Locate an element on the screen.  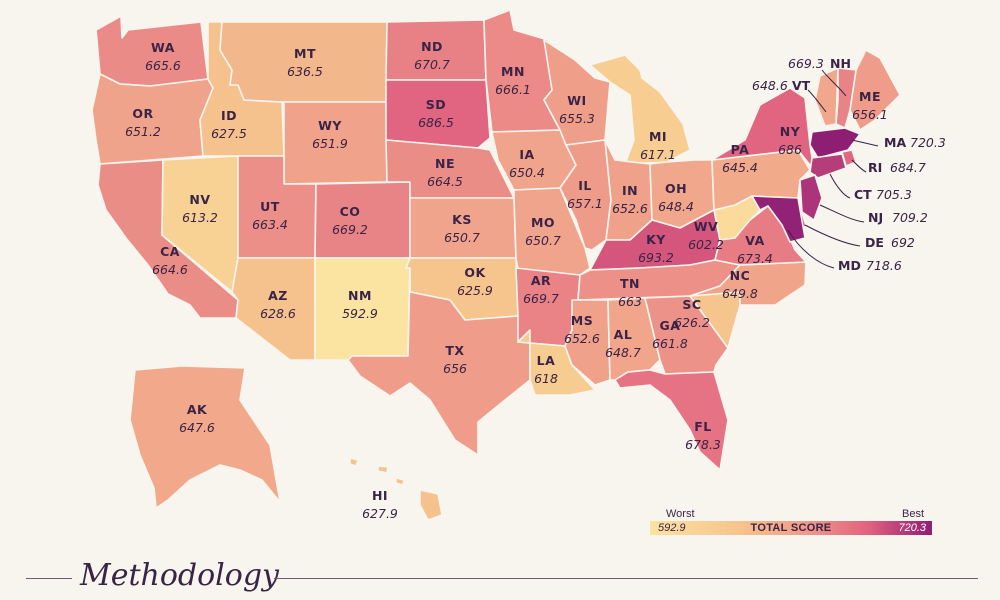
state-score-va: 673.4 is located at coordinates (755, 258).